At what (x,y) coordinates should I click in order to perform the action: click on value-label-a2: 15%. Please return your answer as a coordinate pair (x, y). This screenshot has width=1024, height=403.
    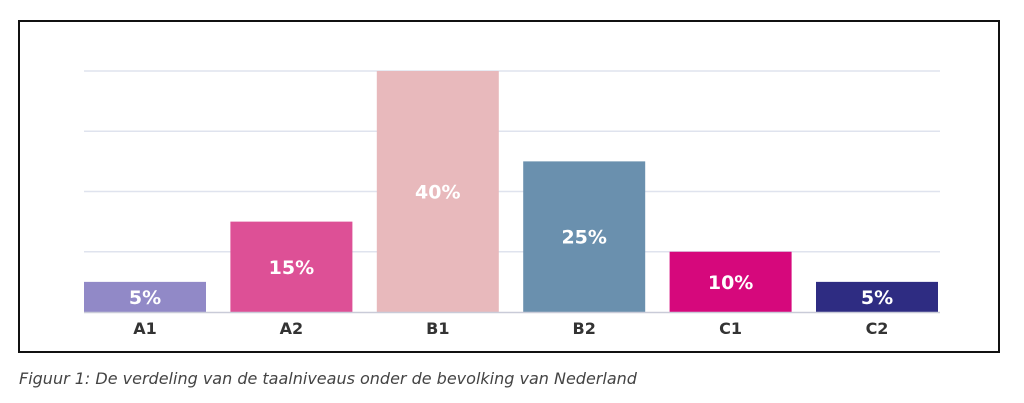
    Looking at the image, I should click on (291, 268).